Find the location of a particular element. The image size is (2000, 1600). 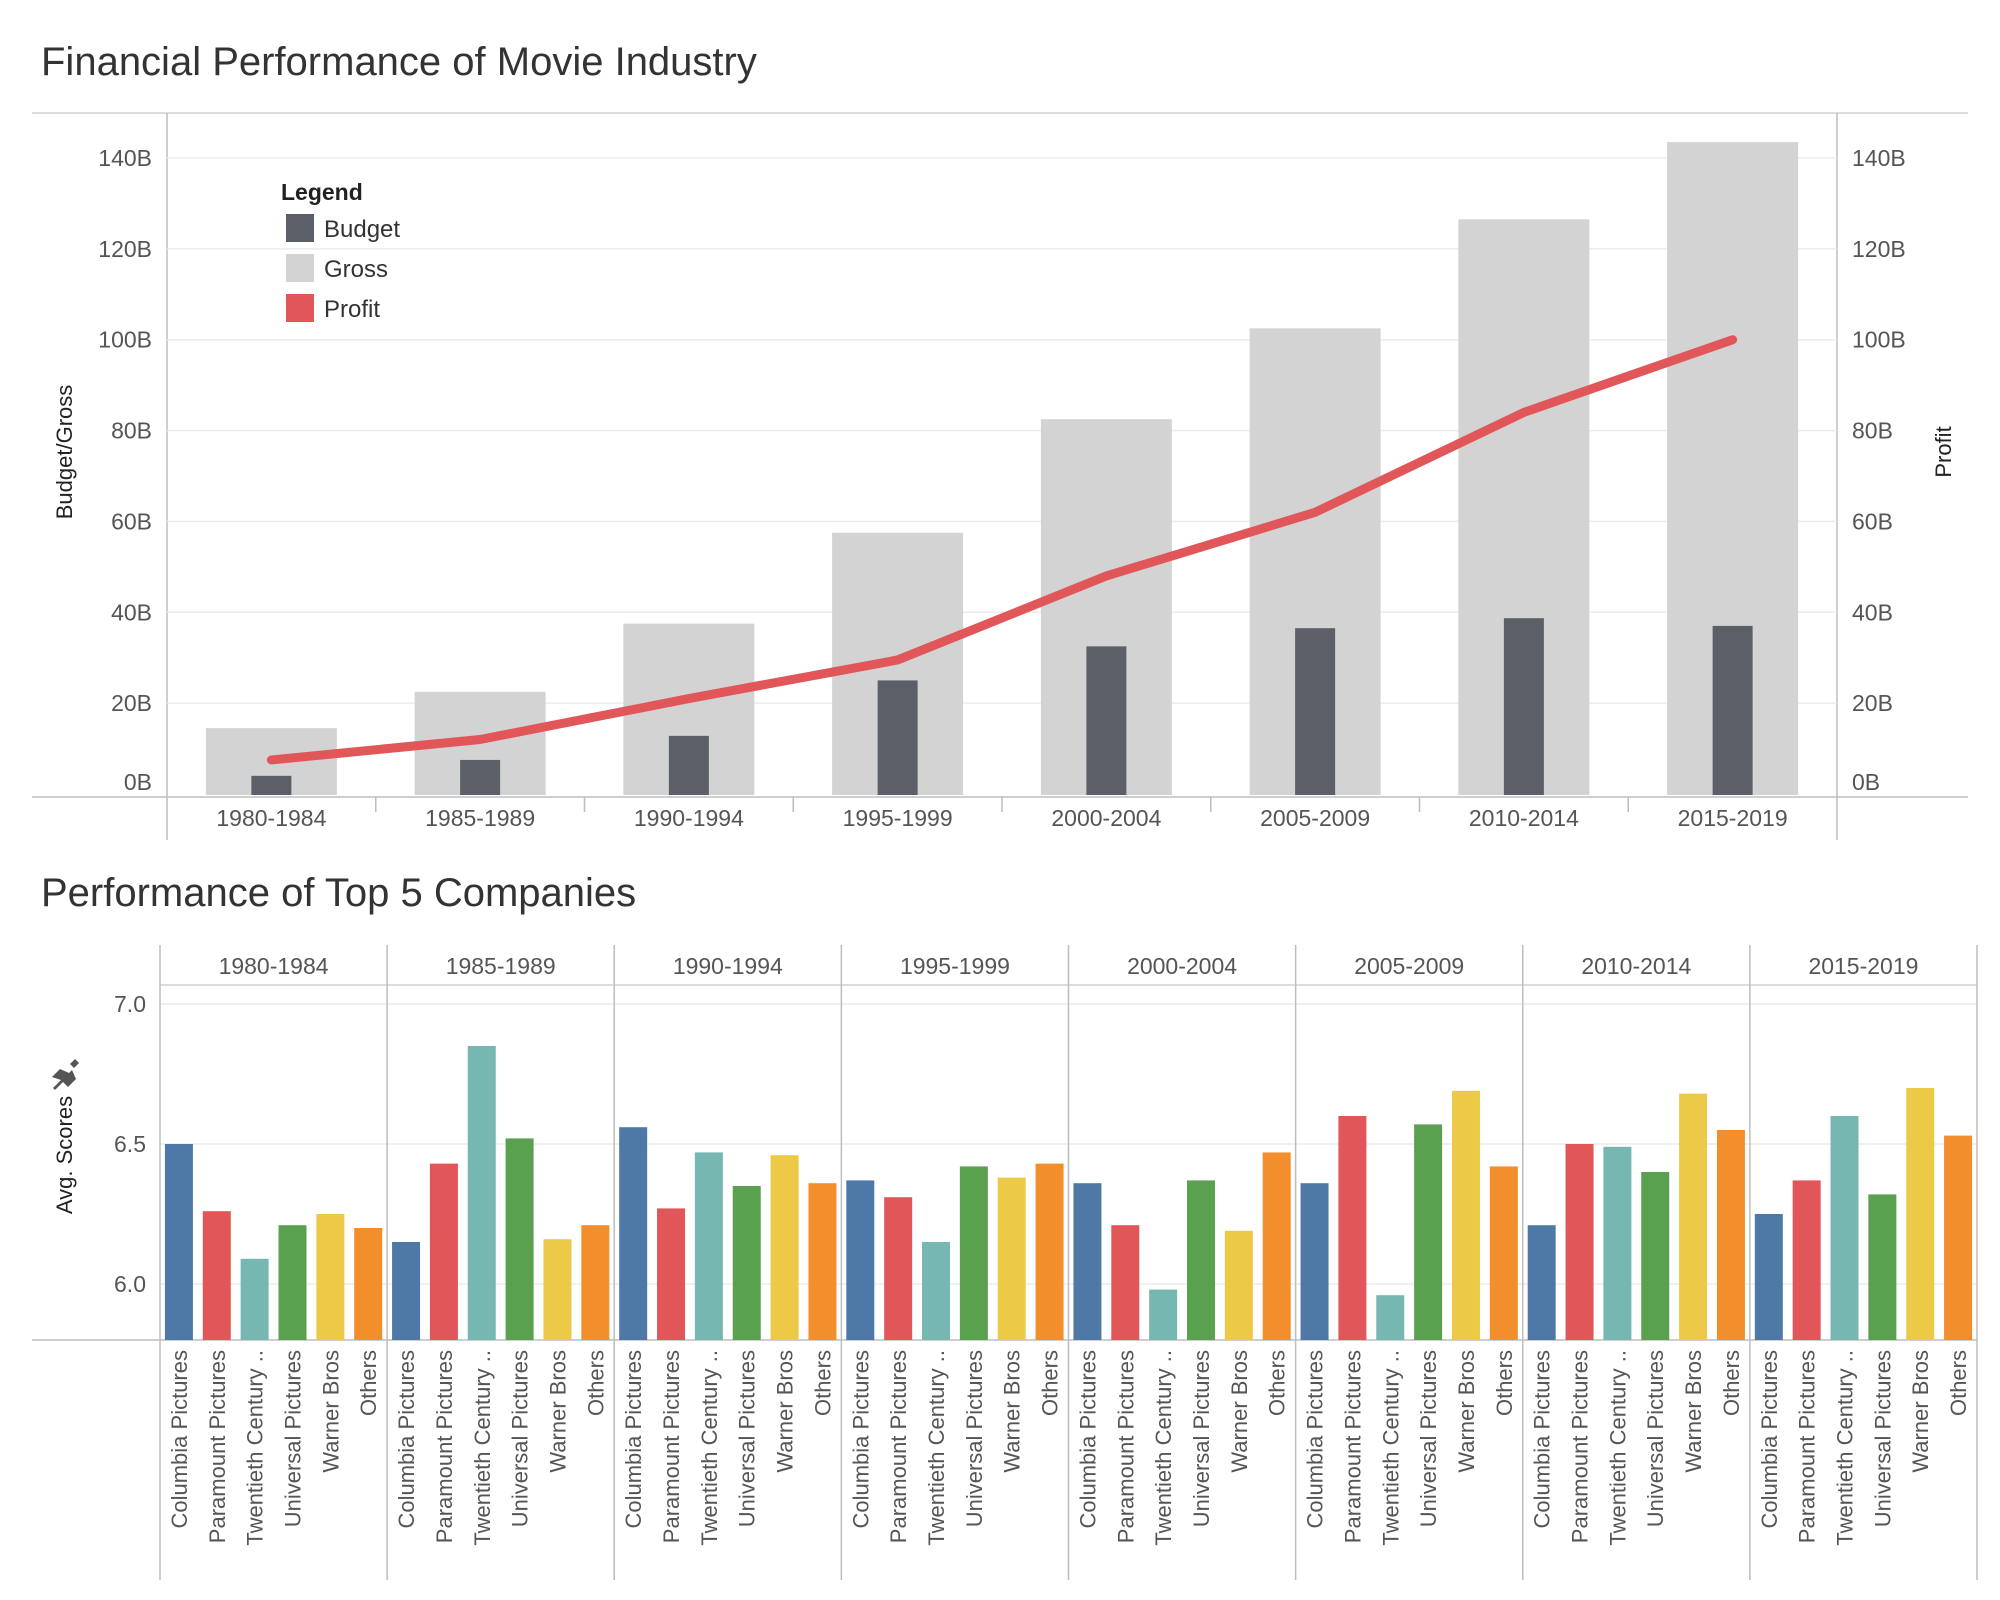

legend-label: Gross is located at coordinates (356, 269).